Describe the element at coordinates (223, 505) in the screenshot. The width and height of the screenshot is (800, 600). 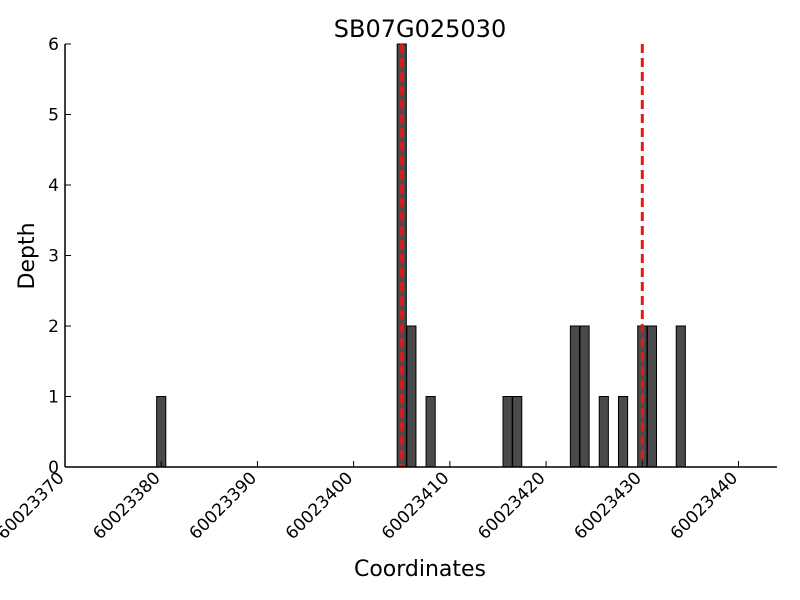
I see `x-tick-label-60023390: 60023390` at that location.